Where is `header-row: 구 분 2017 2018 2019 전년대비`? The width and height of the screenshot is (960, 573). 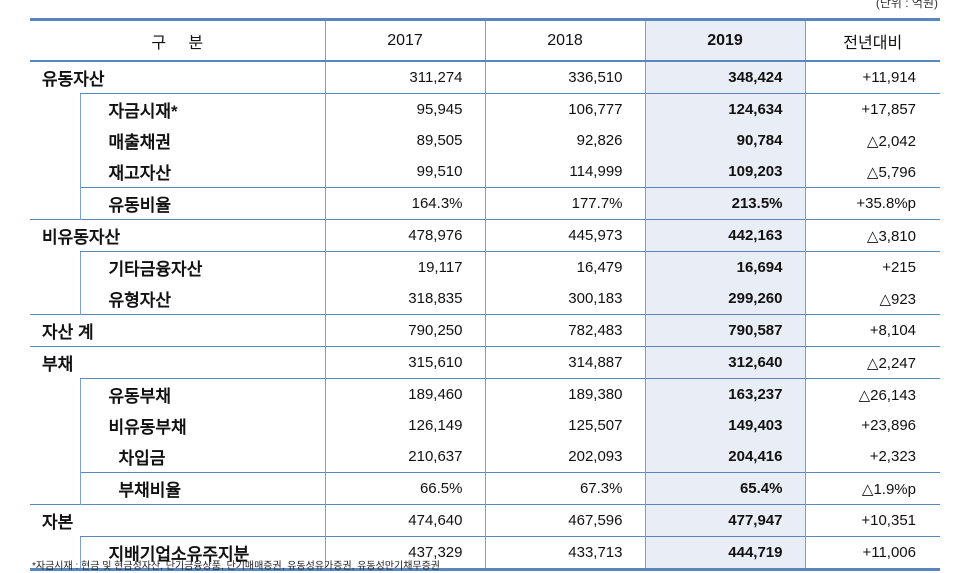 header-row: 구 분 2017 2018 2019 전년대비 is located at coordinates (485, 40).